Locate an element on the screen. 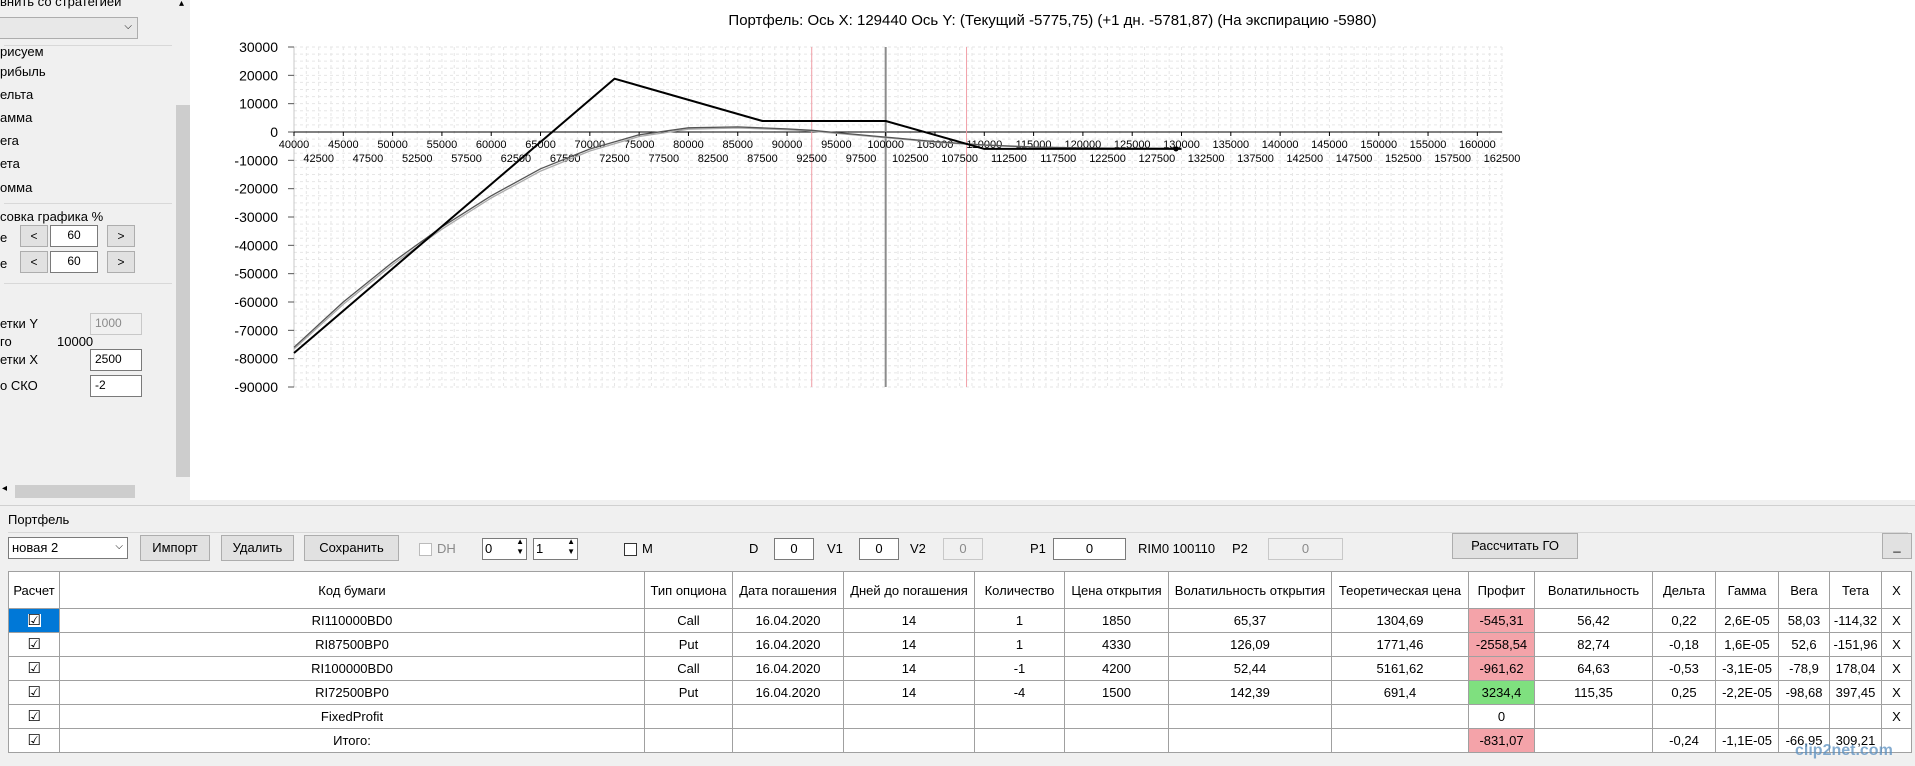 Image resolution: width=1915 pixels, height=766 pixels. column-header-date: Дата погашения is located at coordinates (788, 590).